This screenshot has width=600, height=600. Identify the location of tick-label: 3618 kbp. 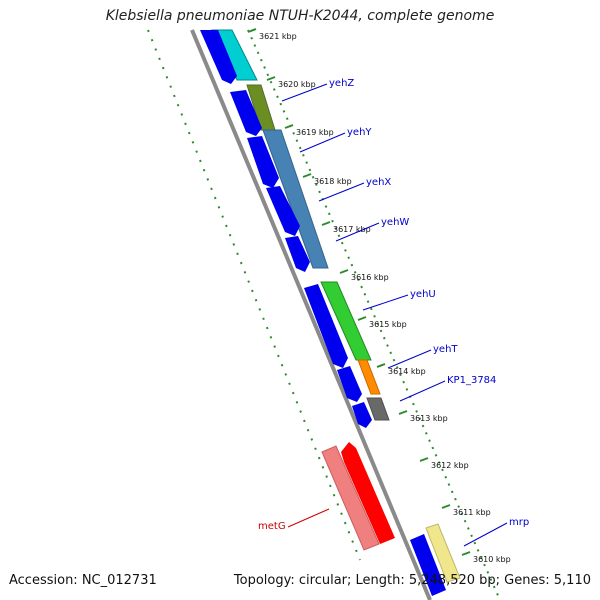
(333, 181).